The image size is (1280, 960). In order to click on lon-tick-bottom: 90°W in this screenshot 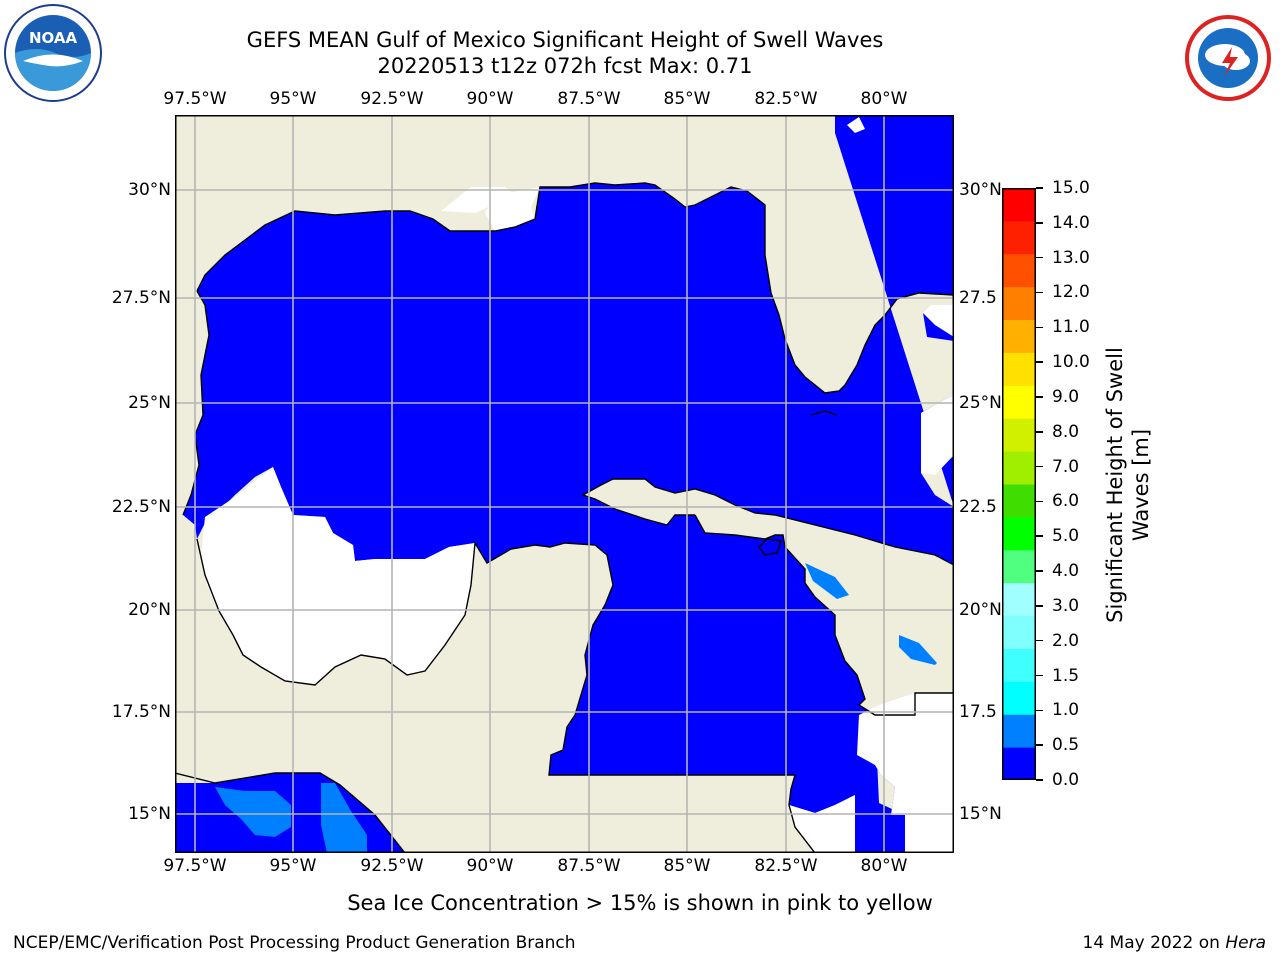, I will do `click(490, 866)`.